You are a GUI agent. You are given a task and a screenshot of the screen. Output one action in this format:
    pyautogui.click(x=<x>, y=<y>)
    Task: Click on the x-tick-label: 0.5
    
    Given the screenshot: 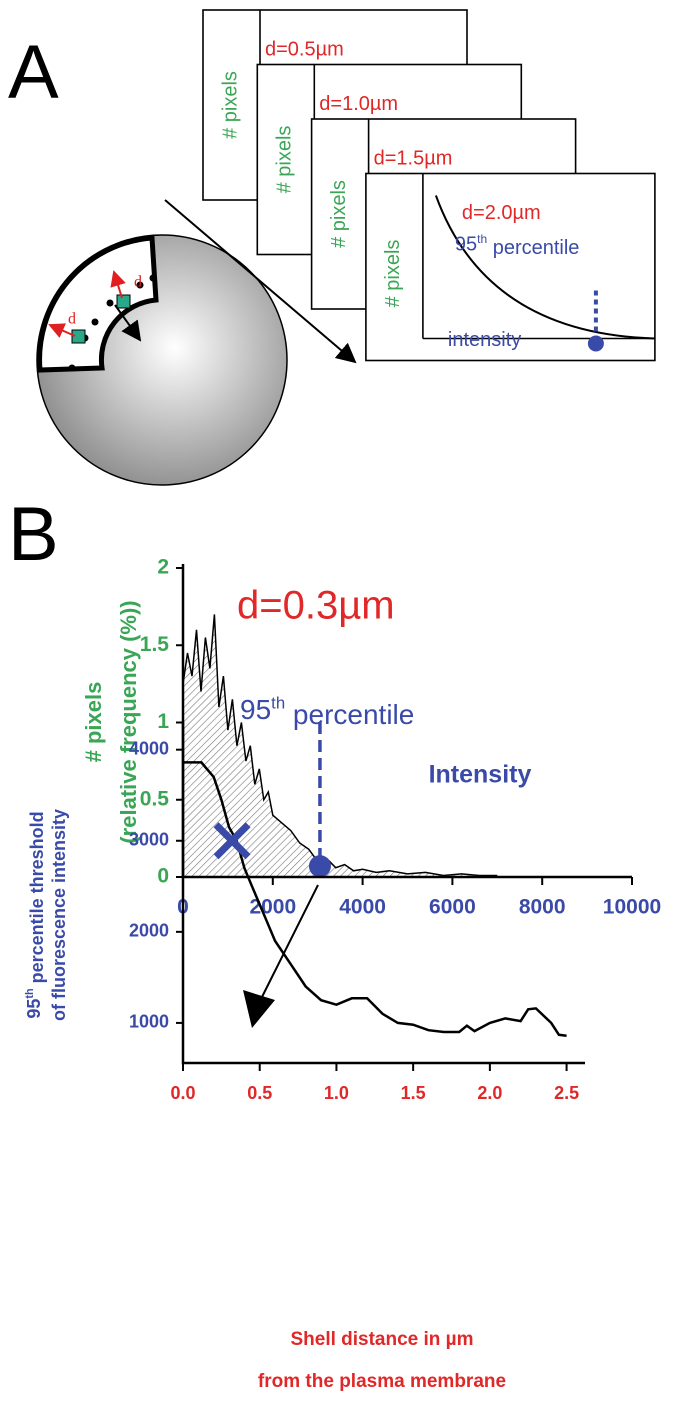 What is the action you would take?
    pyautogui.click(x=259, y=1093)
    